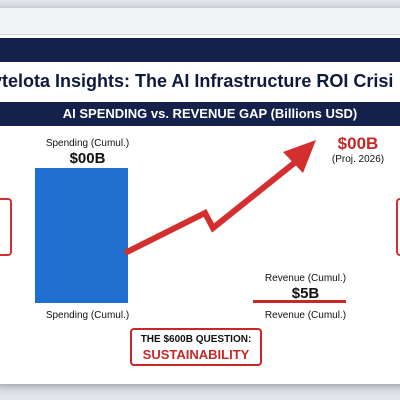 This screenshot has width=400, height=400. What do you see at coordinates (358, 159) in the screenshot?
I see `projection-note: (Proj. 2026)` at bounding box center [358, 159].